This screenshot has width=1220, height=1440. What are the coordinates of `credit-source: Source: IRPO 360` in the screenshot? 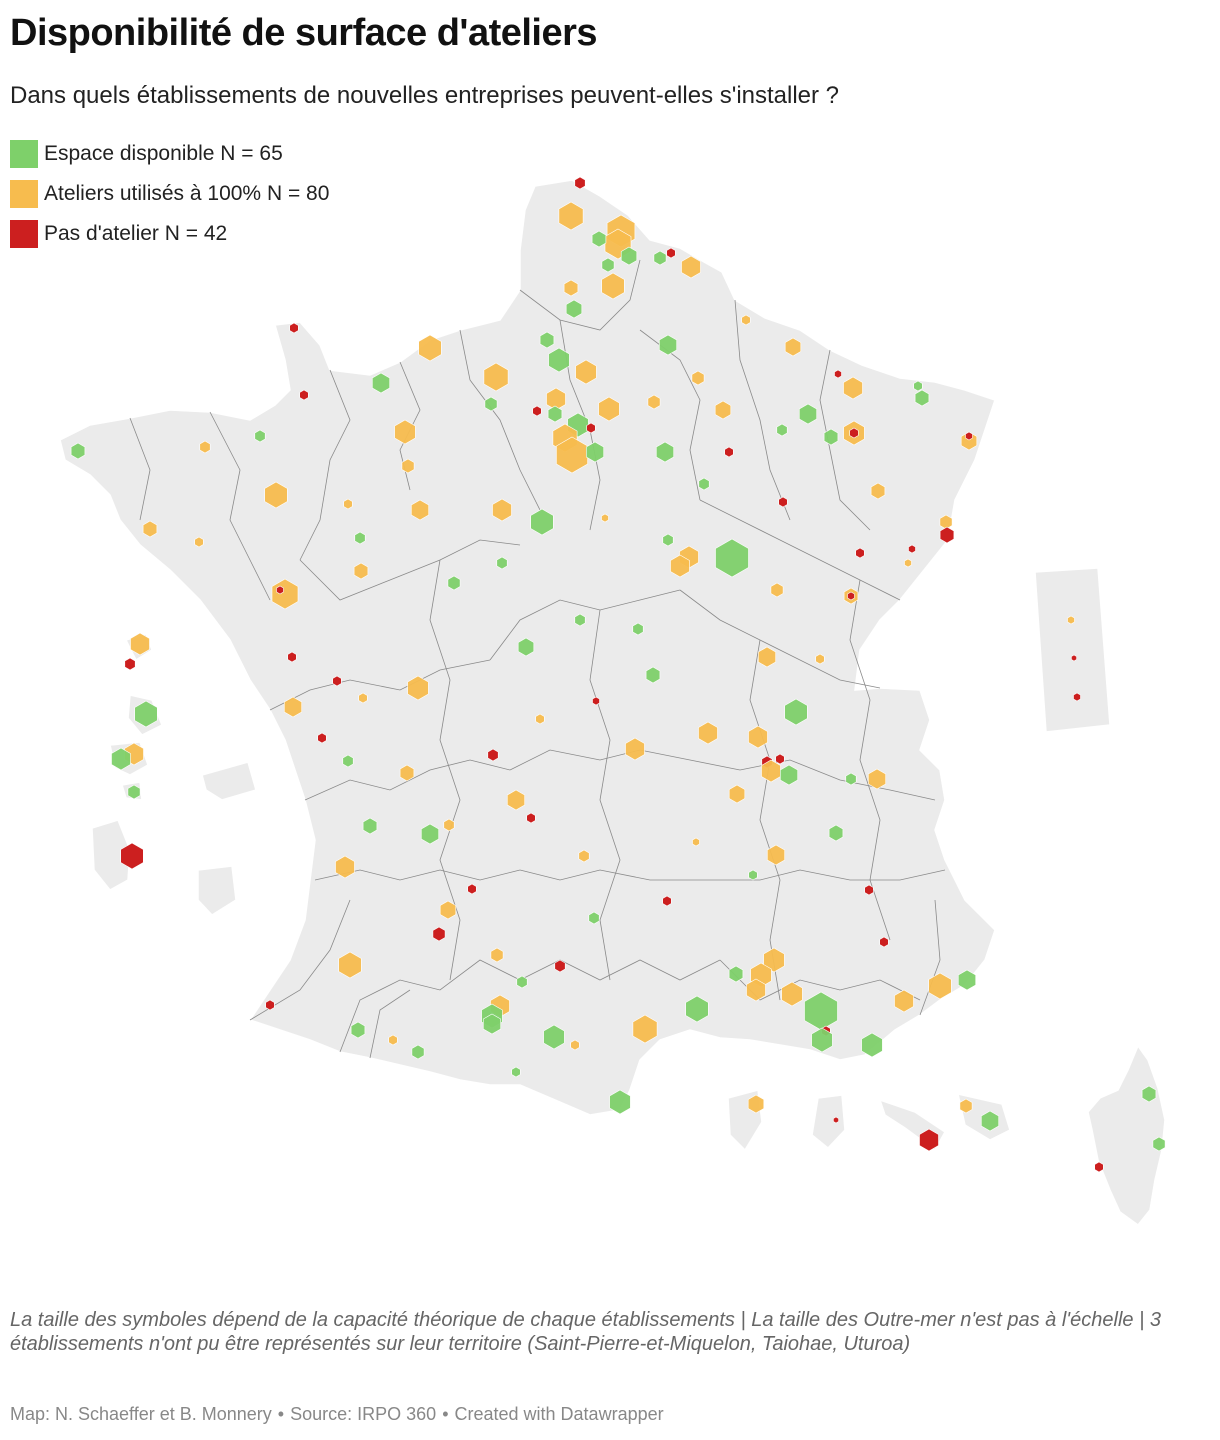 It's located at (363, 1414).